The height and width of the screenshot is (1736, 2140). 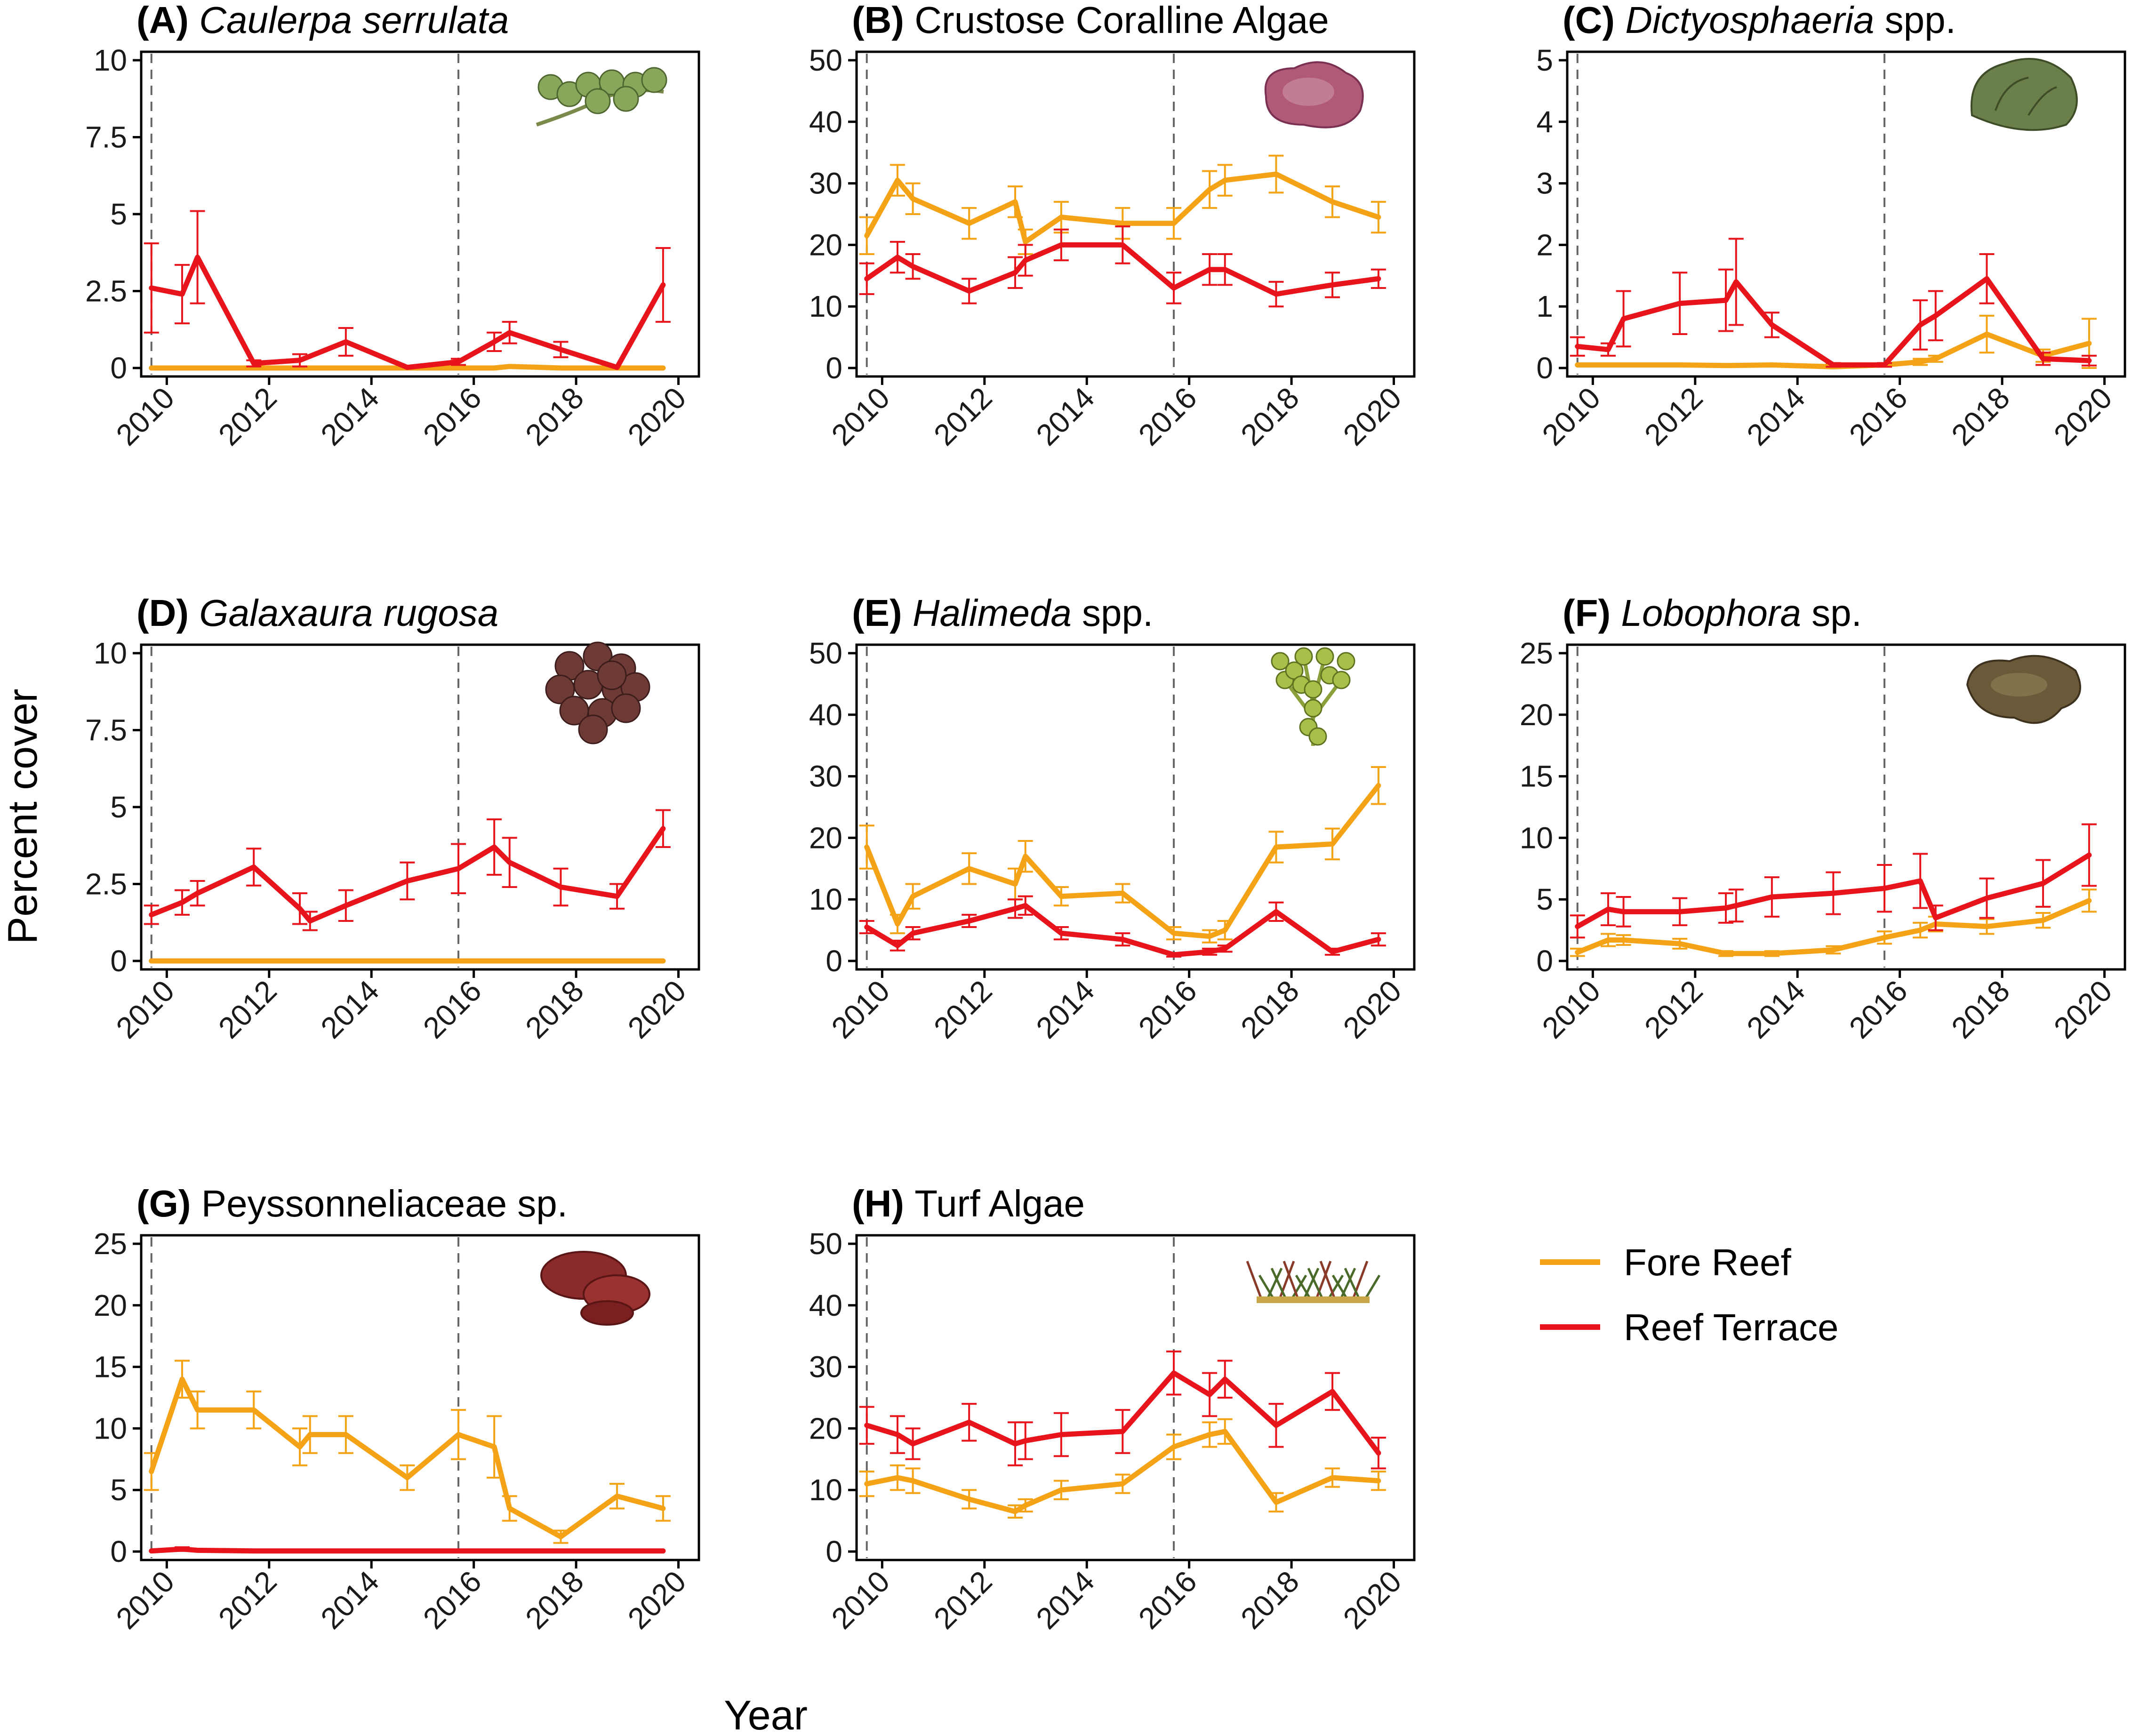 What do you see at coordinates (595, 1288) in the screenshot?
I see `peyssonneliaceae-icon` at bounding box center [595, 1288].